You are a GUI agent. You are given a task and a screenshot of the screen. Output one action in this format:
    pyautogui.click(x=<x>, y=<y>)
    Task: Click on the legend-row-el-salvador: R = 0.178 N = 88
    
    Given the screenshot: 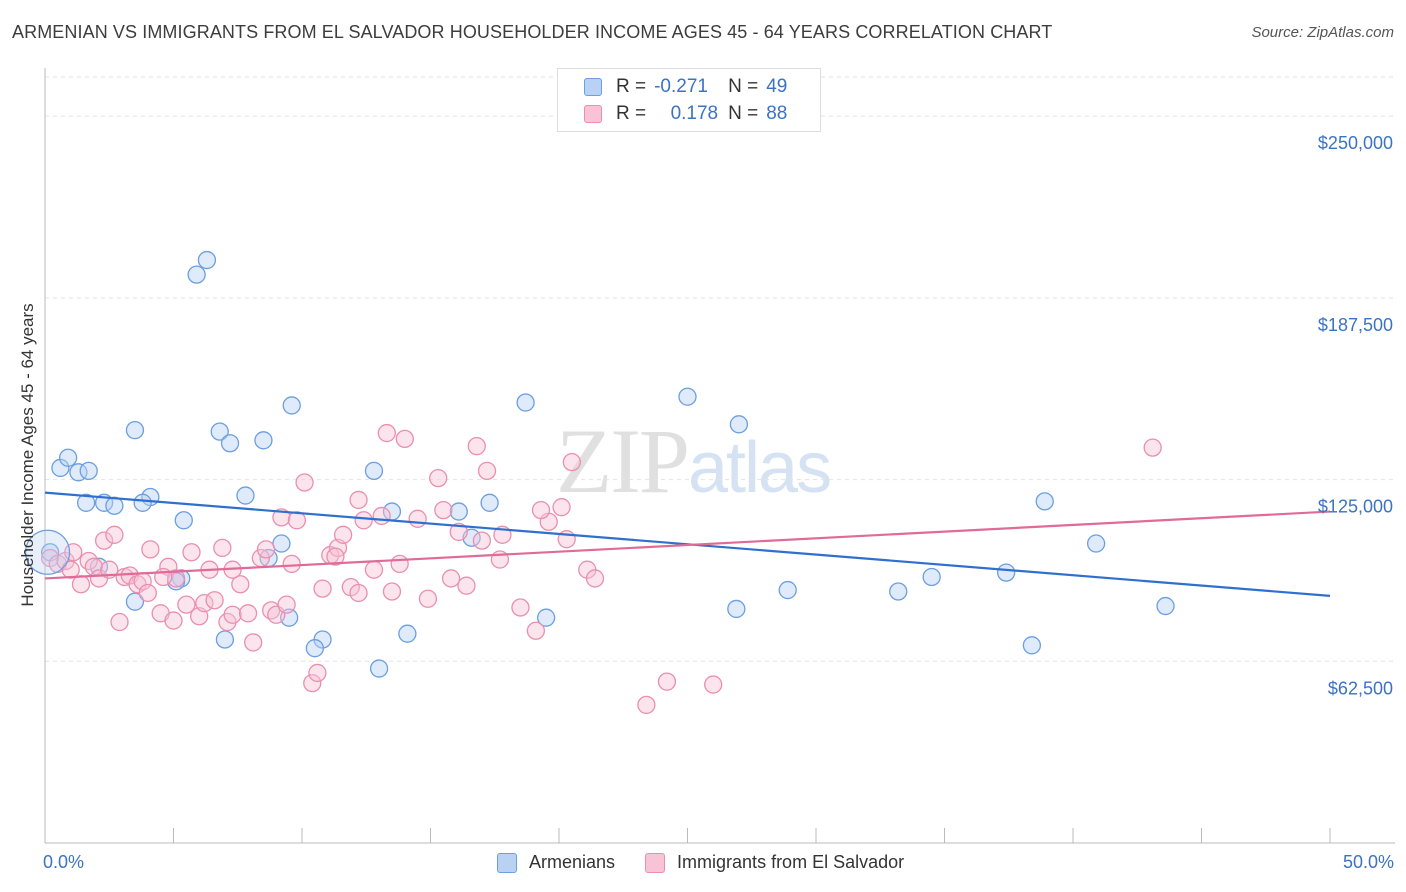 What is the action you would take?
    pyautogui.click(x=685, y=114)
    